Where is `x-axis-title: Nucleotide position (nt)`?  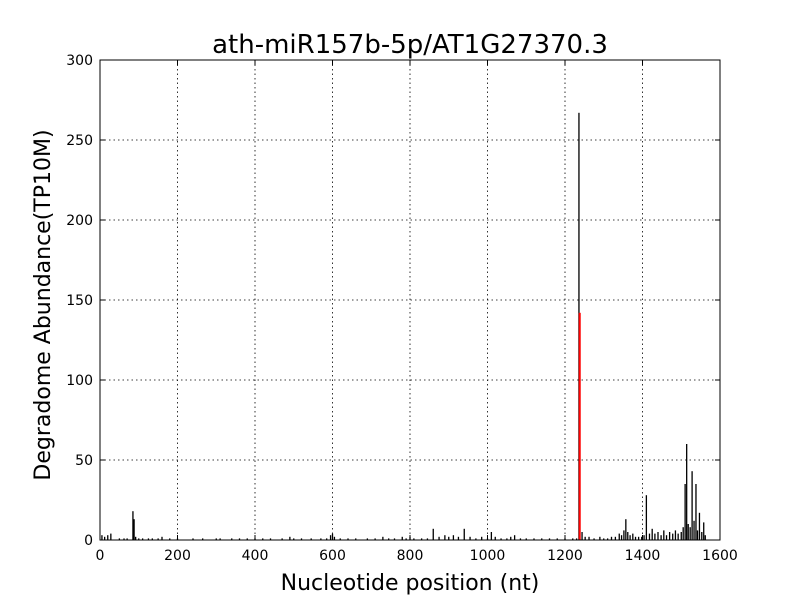 x-axis-title: Nucleotide position (nt) is located at coordinates (410, 583).